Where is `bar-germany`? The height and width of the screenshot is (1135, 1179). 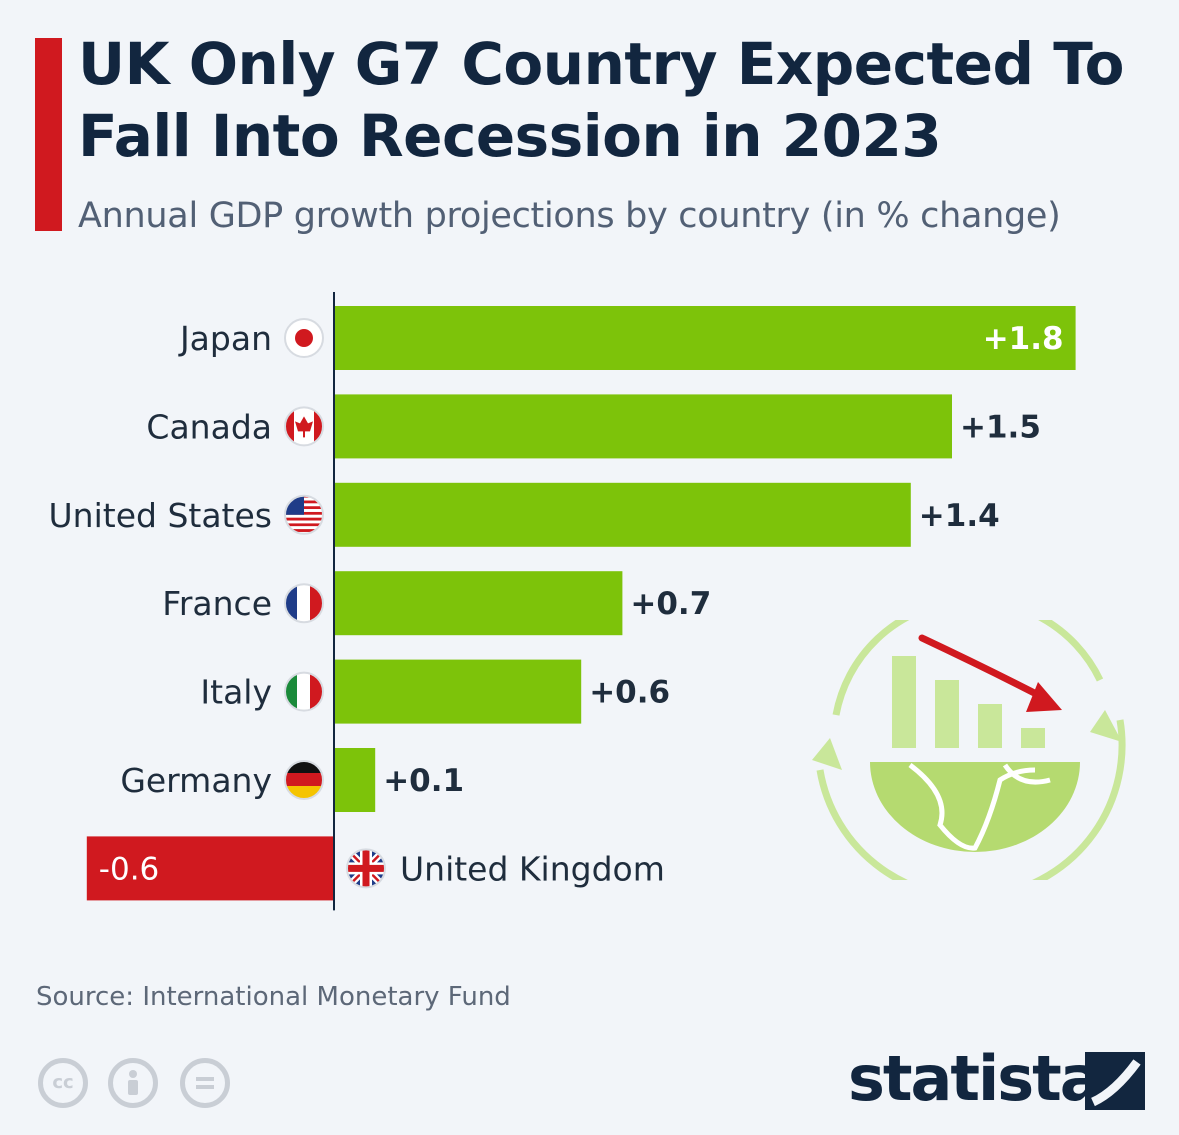 bar-germany is located at coordinates (355, 780).